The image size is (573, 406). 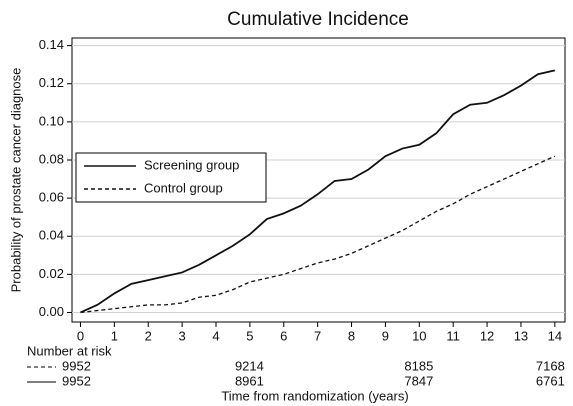 I want to click on legend-box, so click(x=171, y=177).